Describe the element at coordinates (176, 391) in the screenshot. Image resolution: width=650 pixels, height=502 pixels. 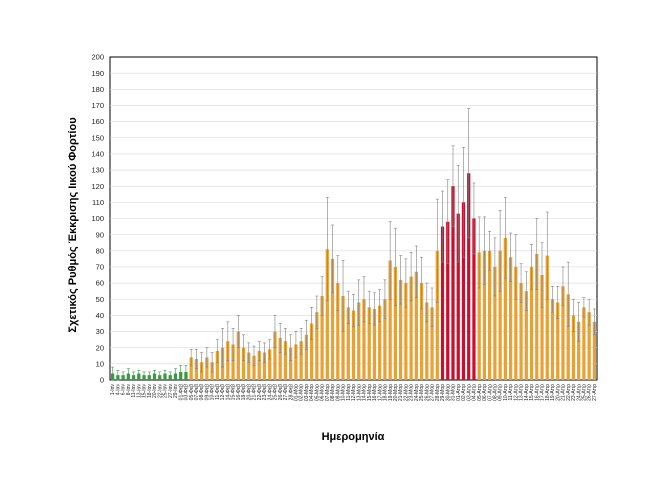
I see `x-tick-label: 29-Ιαν` at that location.